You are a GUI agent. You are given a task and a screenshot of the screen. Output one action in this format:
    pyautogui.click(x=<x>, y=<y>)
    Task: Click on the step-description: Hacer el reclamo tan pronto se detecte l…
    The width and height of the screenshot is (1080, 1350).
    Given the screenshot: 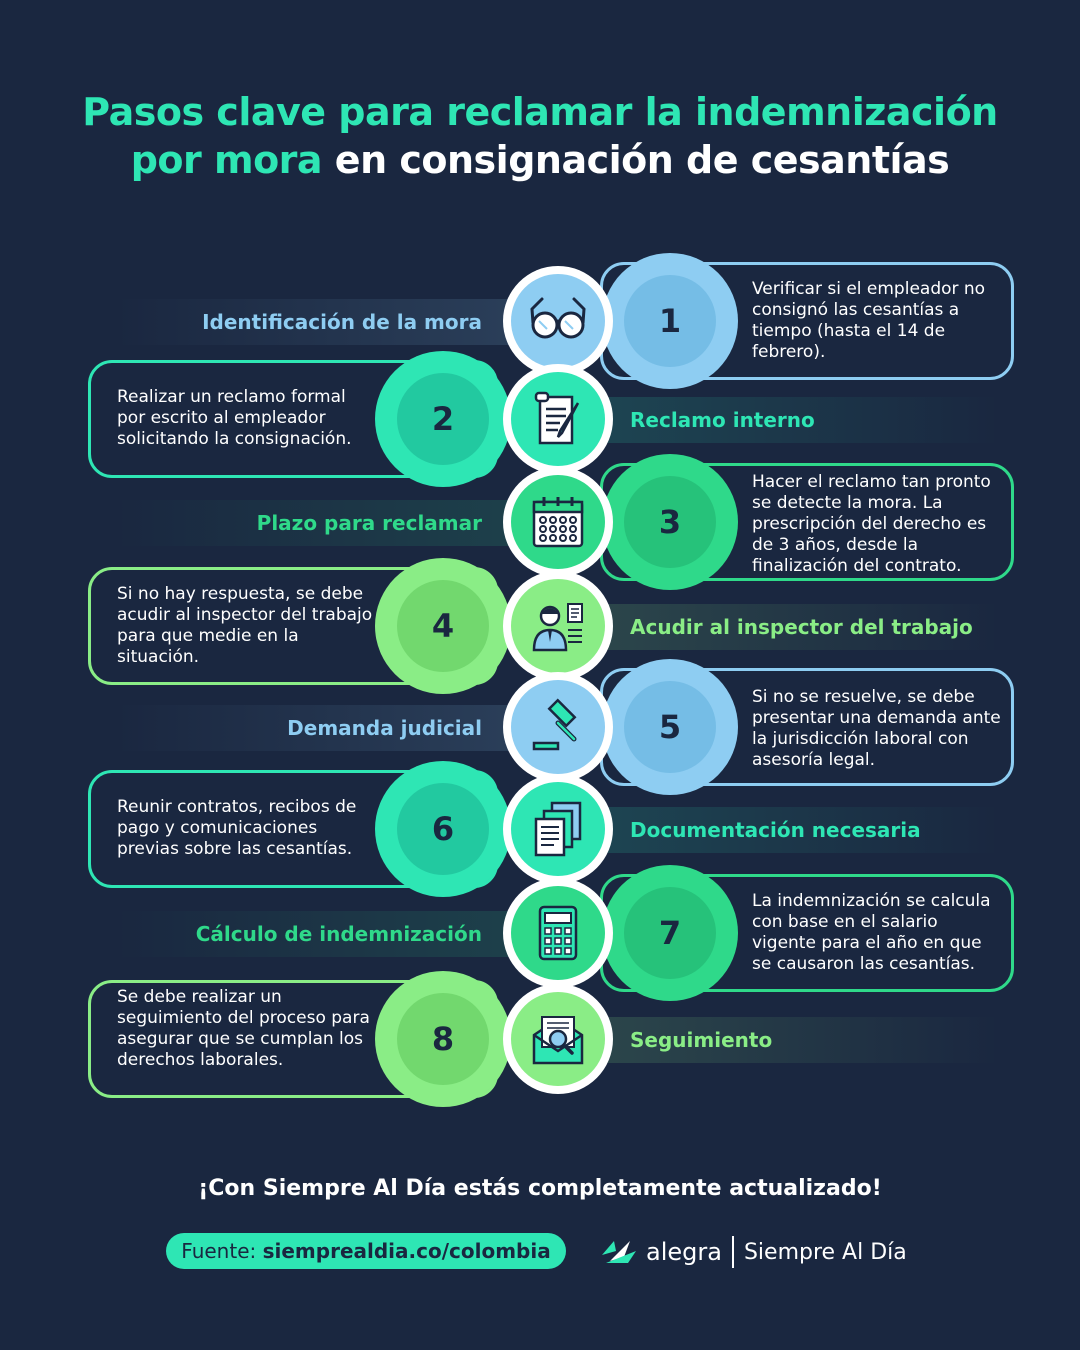 What is the action you would take?
    pyautogui.click(x=871, y=524)
    